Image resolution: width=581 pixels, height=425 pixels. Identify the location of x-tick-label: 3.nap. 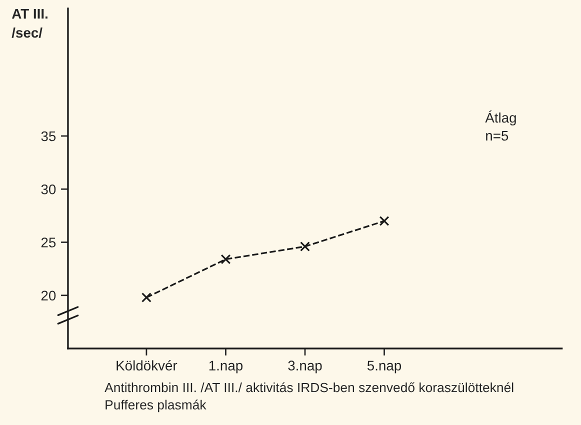
(305, 367).